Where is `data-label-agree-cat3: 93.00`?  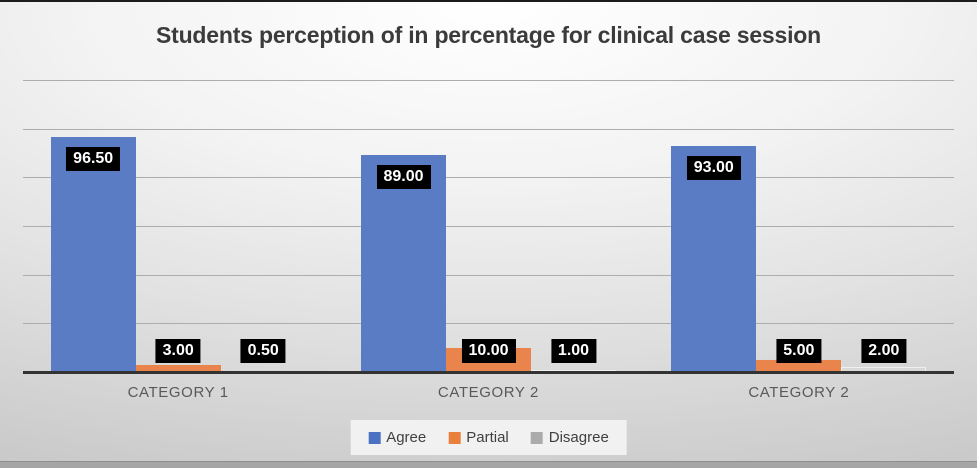
data-label-agree-cat3: 93.00 is located at coordinates (713, 167).